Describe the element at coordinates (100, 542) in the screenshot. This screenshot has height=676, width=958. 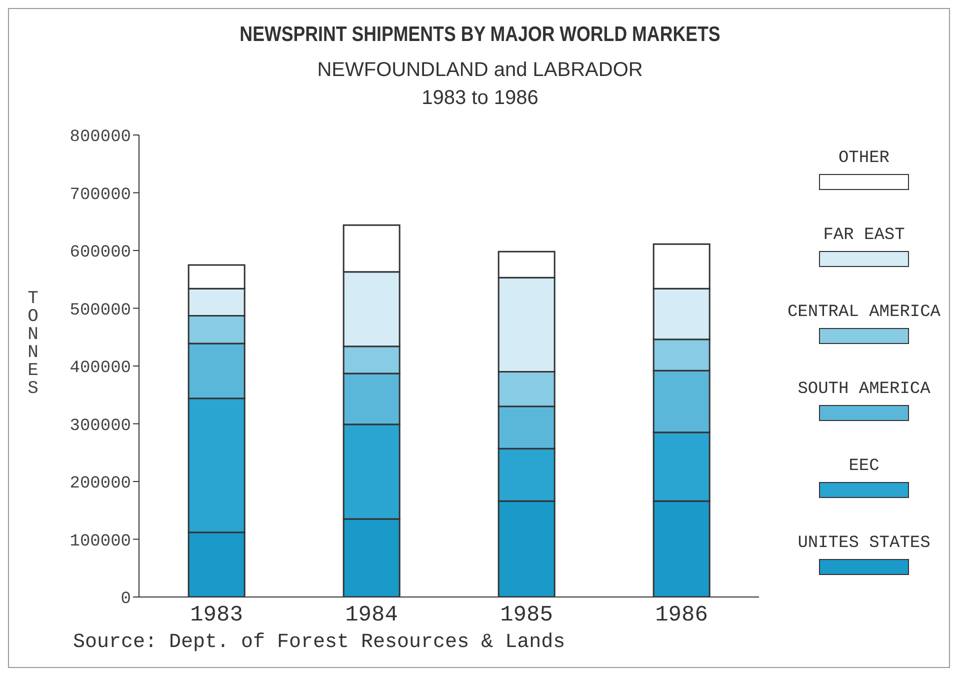
I see `y-tick-label: 100000` at that location.